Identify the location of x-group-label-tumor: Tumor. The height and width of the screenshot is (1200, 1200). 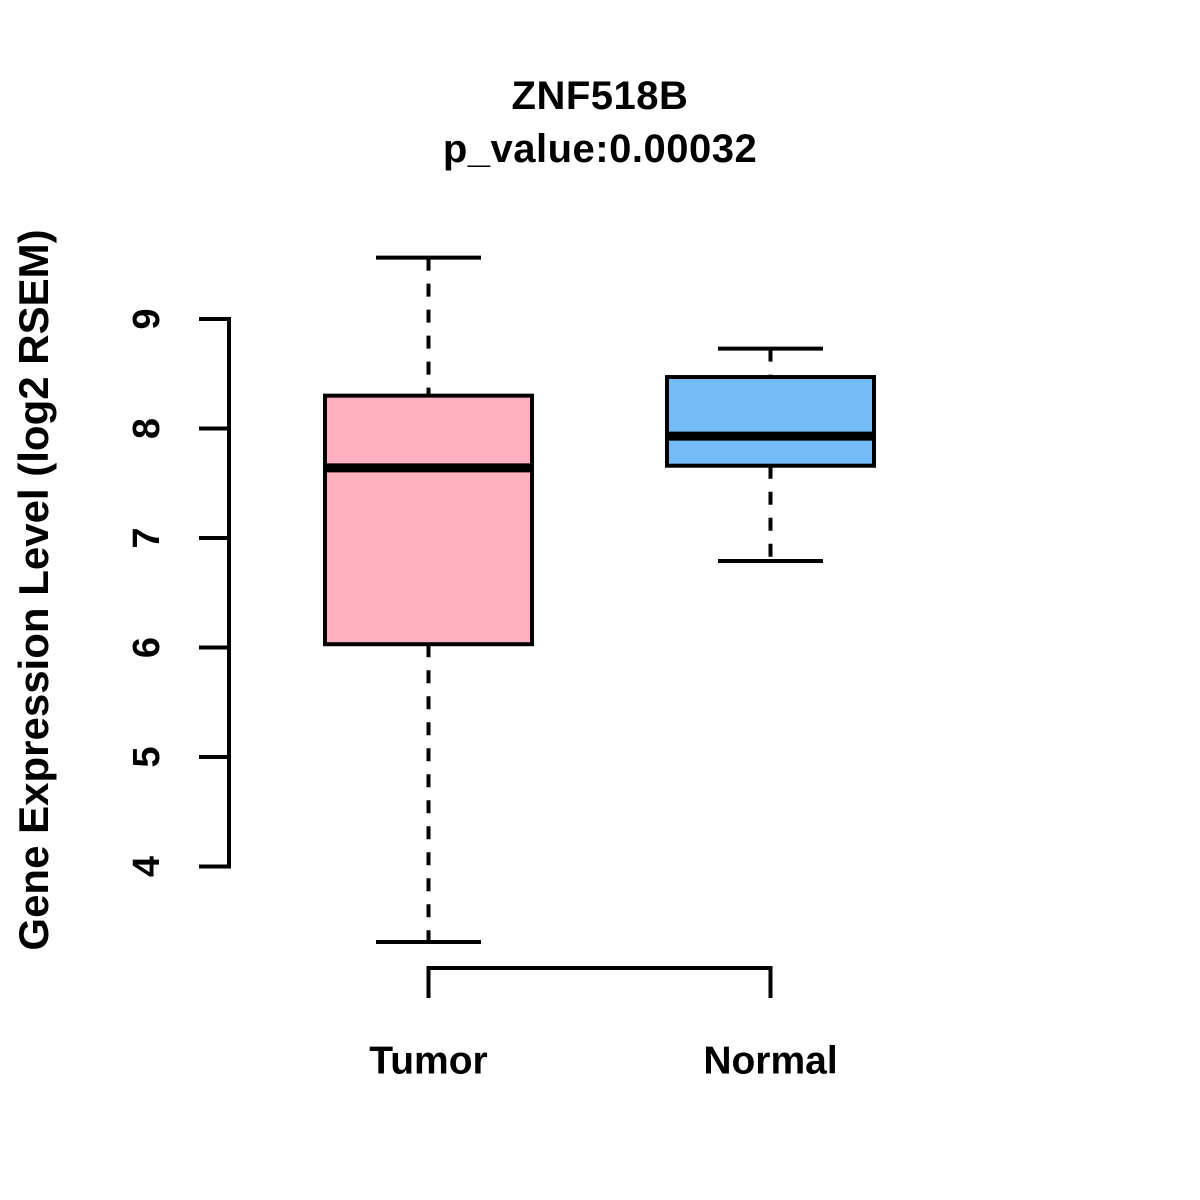
(428, 1061).